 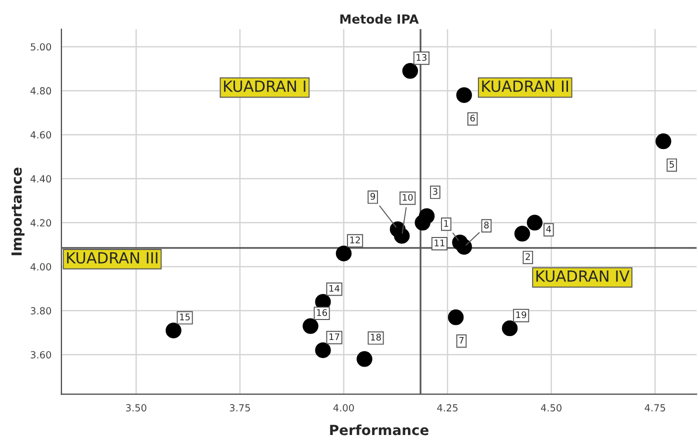 What do you see at coordinates (435, 191) in the screenshot?
I see `annotation: 3` at bounding box center [435, 191].